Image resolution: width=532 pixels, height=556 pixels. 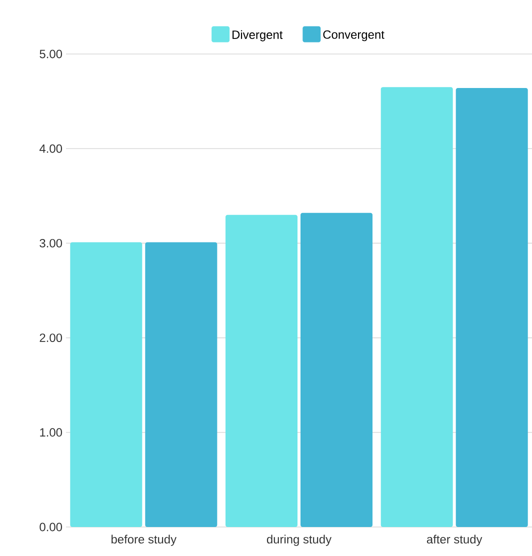 What do you see at coordinates (257, 36) in the screenshot?
I see `legend-label: Divergent` at bounding box center [257, 36].